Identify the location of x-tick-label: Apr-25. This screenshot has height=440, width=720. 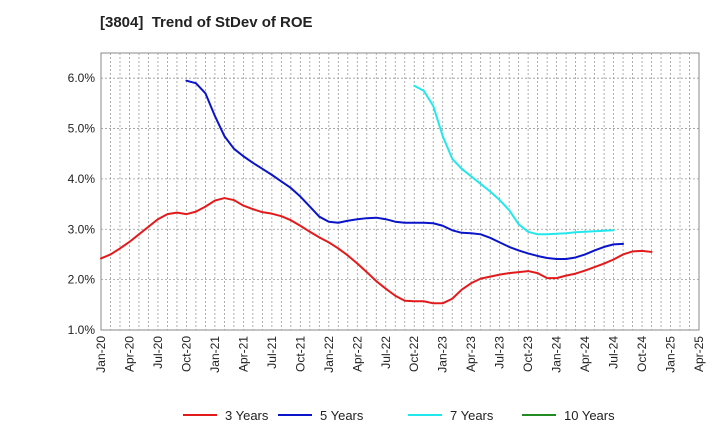
(699, 354).